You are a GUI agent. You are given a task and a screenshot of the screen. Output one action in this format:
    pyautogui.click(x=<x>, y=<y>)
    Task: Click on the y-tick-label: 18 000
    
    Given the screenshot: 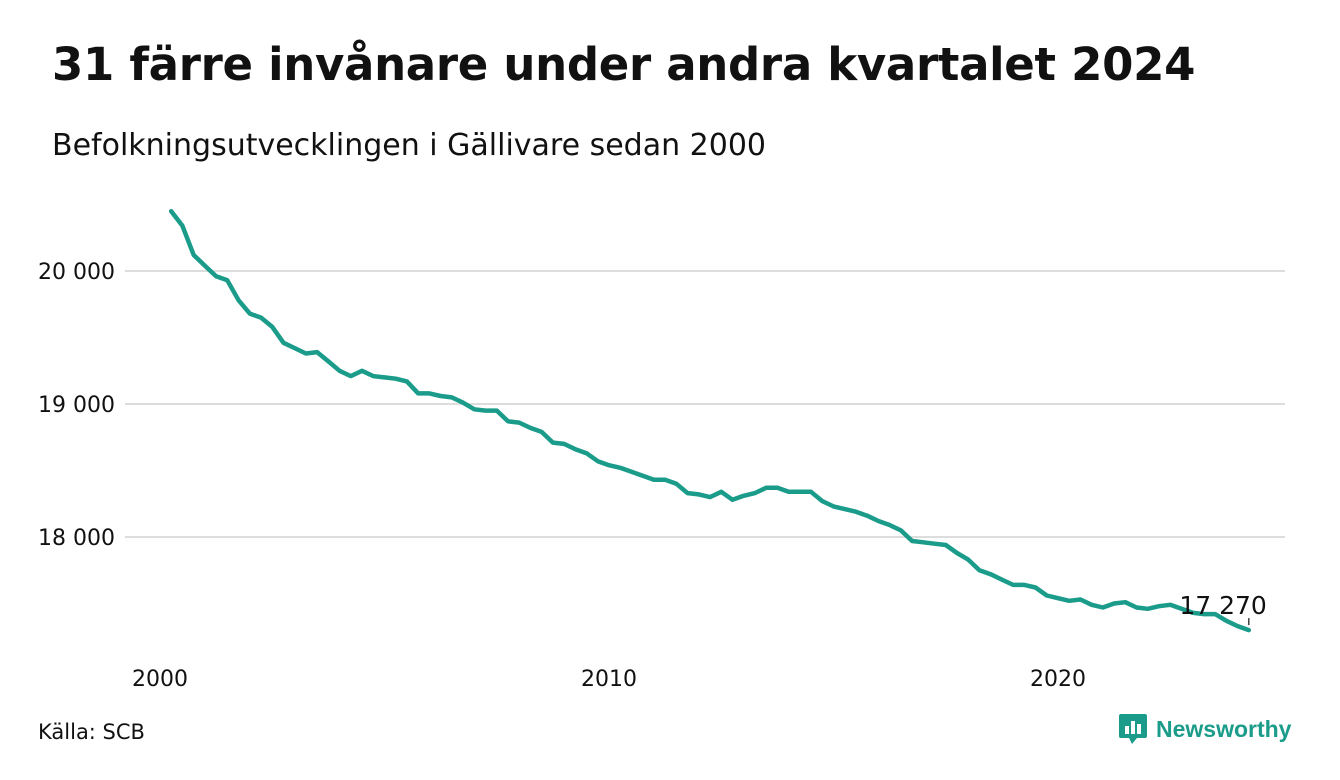 What is the action you would take?
    pyautogui.click(x=76, y=538)
    